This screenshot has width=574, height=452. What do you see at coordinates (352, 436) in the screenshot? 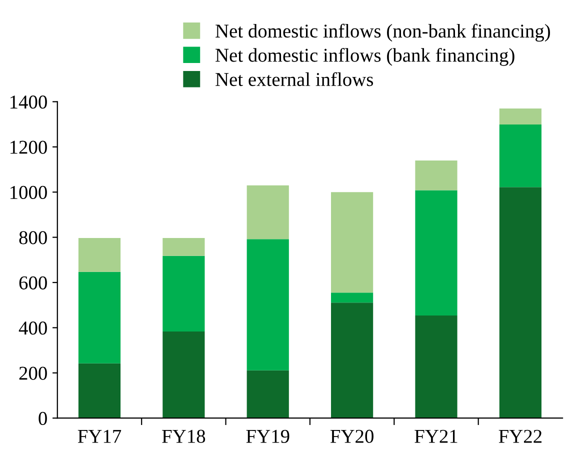
I see `x-tick-label: FY20` at bounding box center [352, 436].